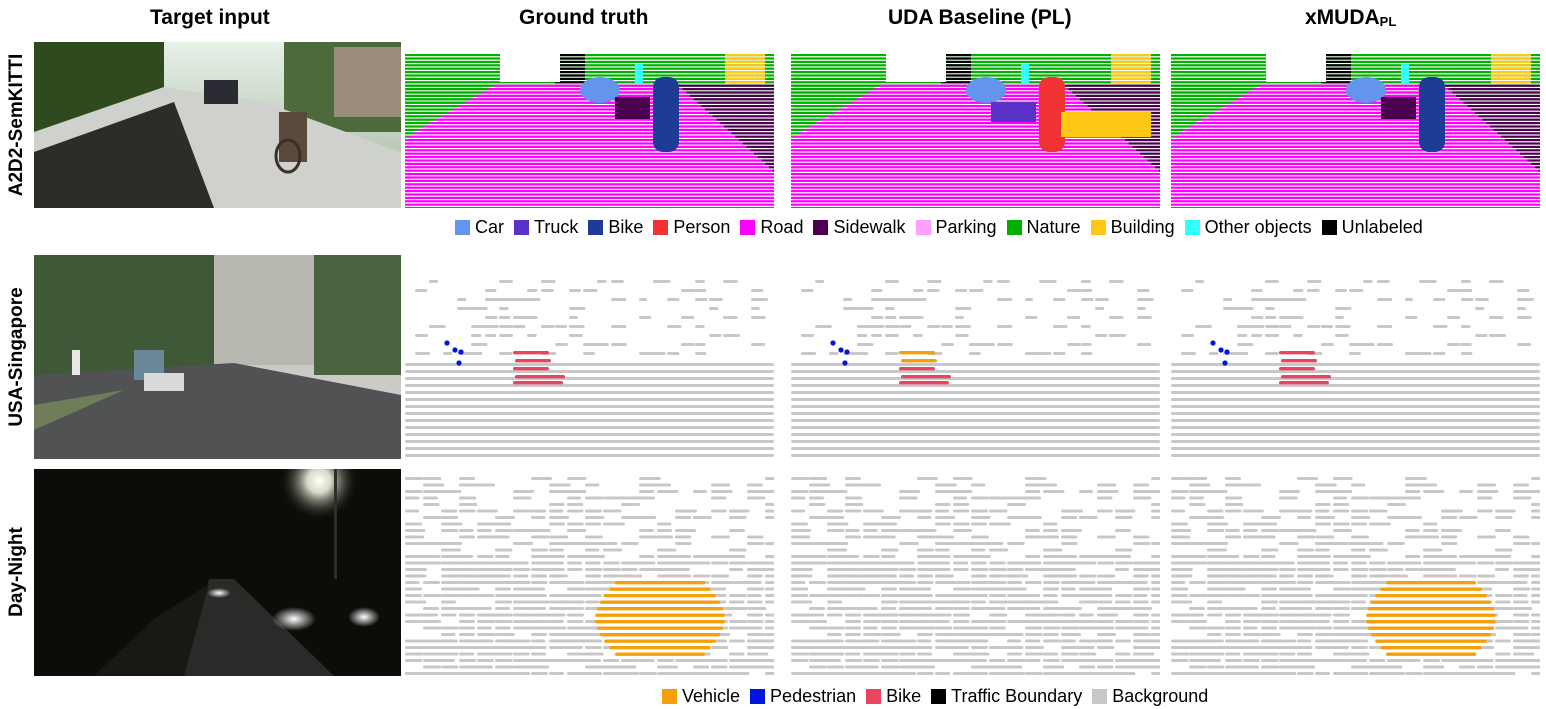 This screenshot has height=709, width=1546. Describe the element at coordinates (1053, 227) in the screenshot. I see `legend-label: Nature` at that location.